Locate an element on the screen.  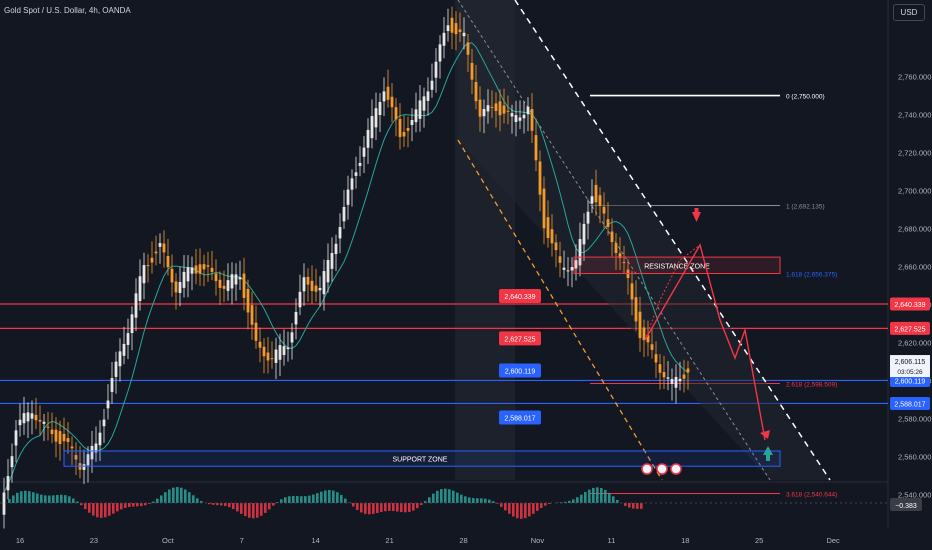
x-tick-label: Nov is located at coordinates (538, 540).